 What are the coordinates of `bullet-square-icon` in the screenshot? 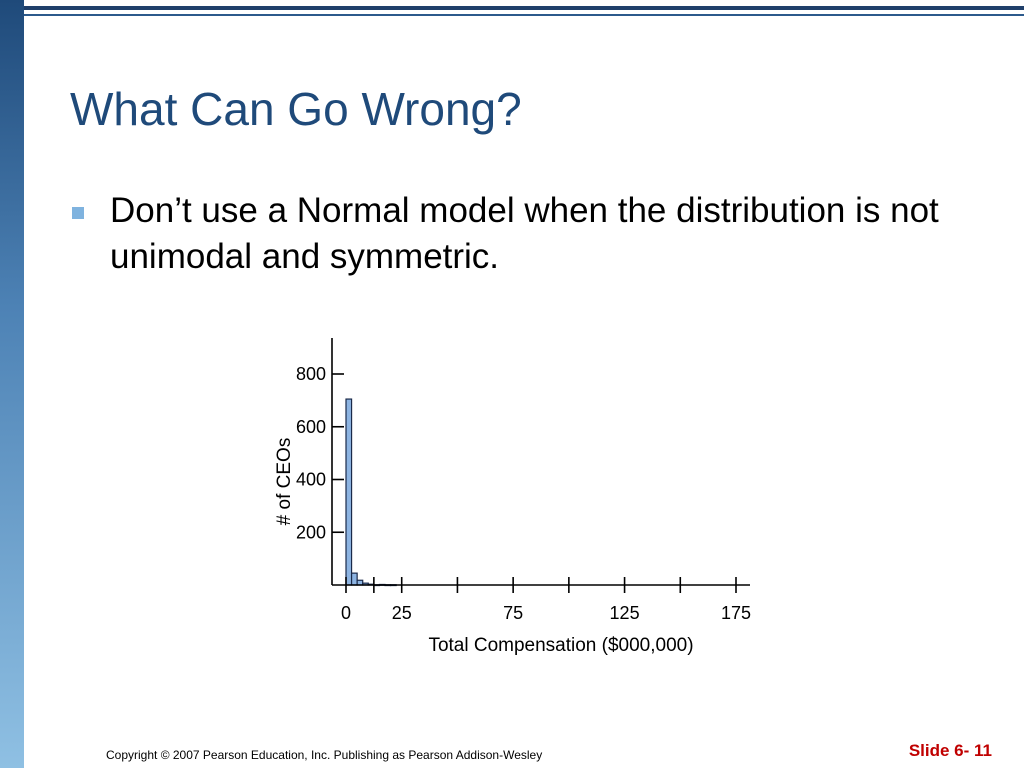 It's located at (78, 213).